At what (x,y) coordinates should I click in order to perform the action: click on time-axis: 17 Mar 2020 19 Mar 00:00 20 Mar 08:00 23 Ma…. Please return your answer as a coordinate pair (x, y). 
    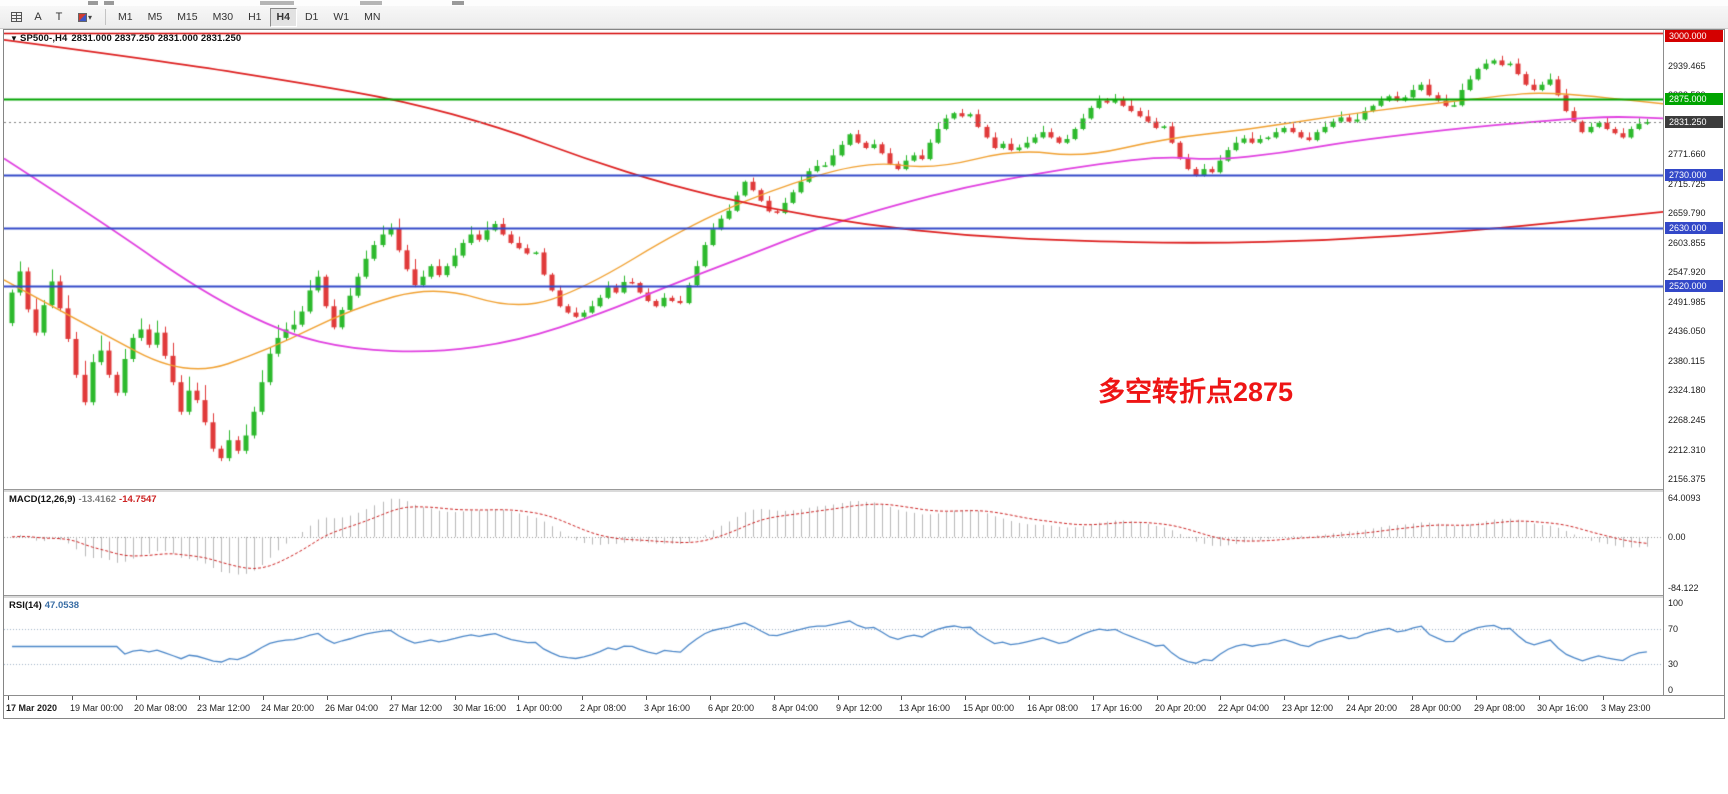
    Looking at the image, I should click on (864, 706).